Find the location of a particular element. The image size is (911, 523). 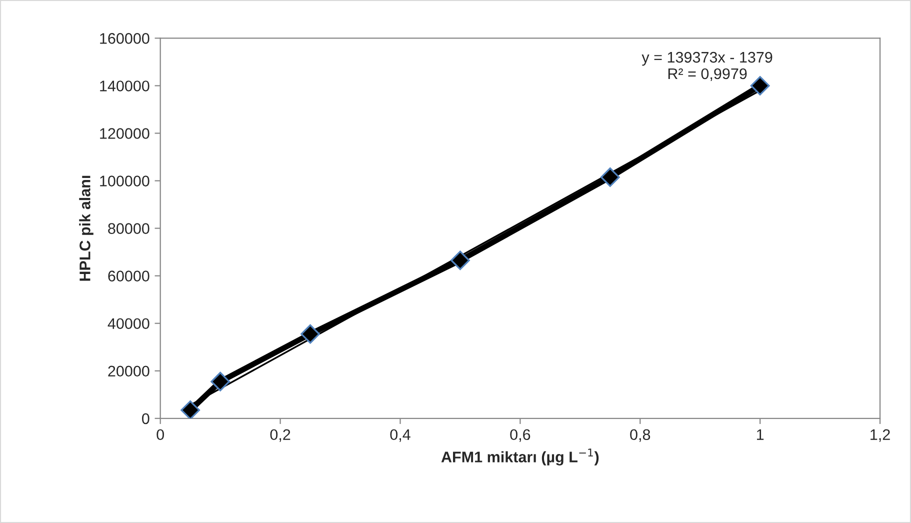

y-tick-label: 100000 is located at coordinates (125, 181).